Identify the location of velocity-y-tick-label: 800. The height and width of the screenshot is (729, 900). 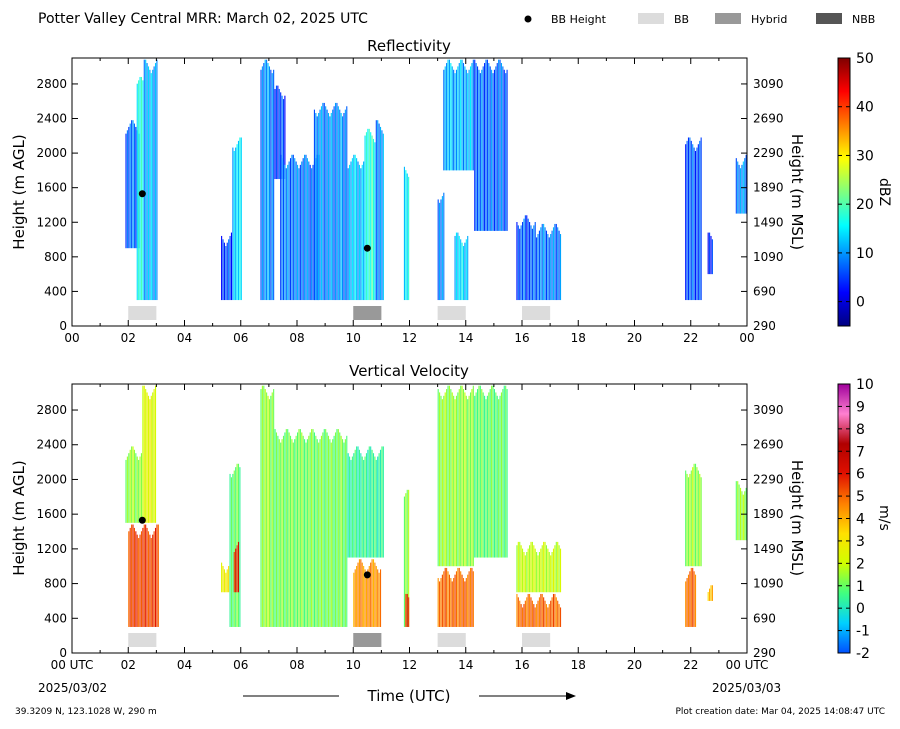
(55, 584).